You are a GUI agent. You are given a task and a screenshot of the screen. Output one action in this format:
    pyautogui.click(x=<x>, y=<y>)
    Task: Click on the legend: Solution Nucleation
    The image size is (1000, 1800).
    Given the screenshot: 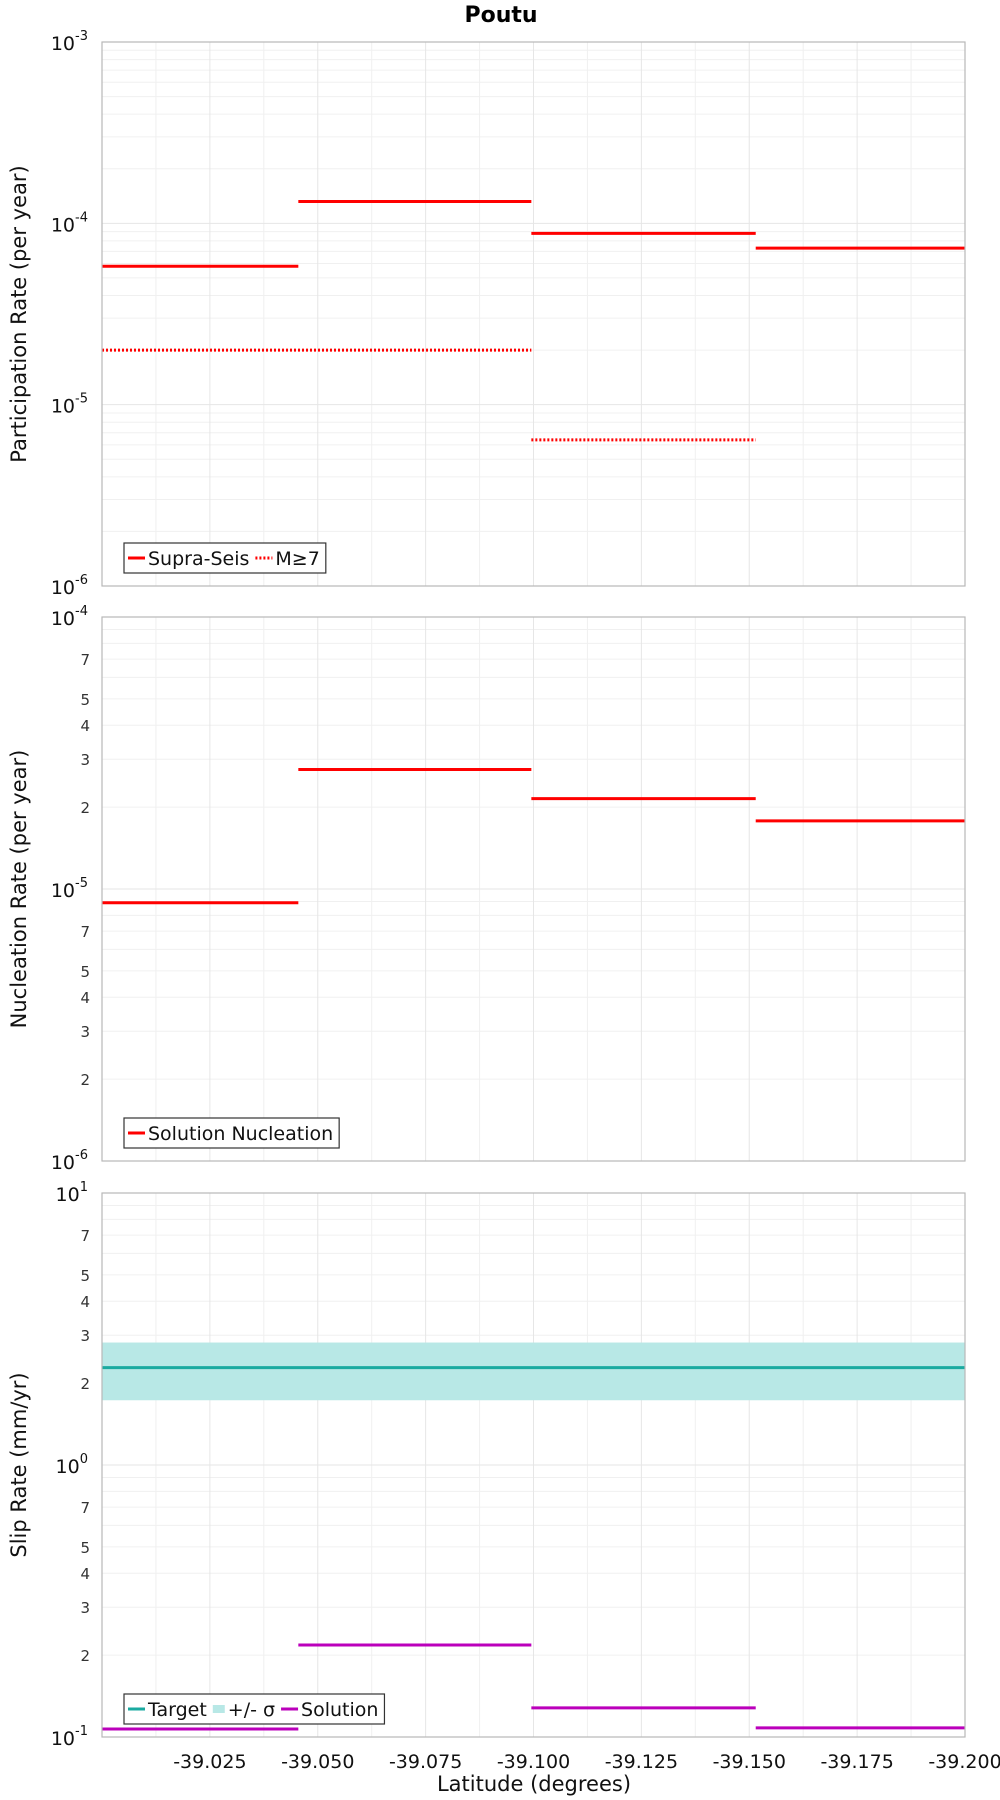 What is the action you would take?
    pyautogui.click(x=231, y=1133)
    